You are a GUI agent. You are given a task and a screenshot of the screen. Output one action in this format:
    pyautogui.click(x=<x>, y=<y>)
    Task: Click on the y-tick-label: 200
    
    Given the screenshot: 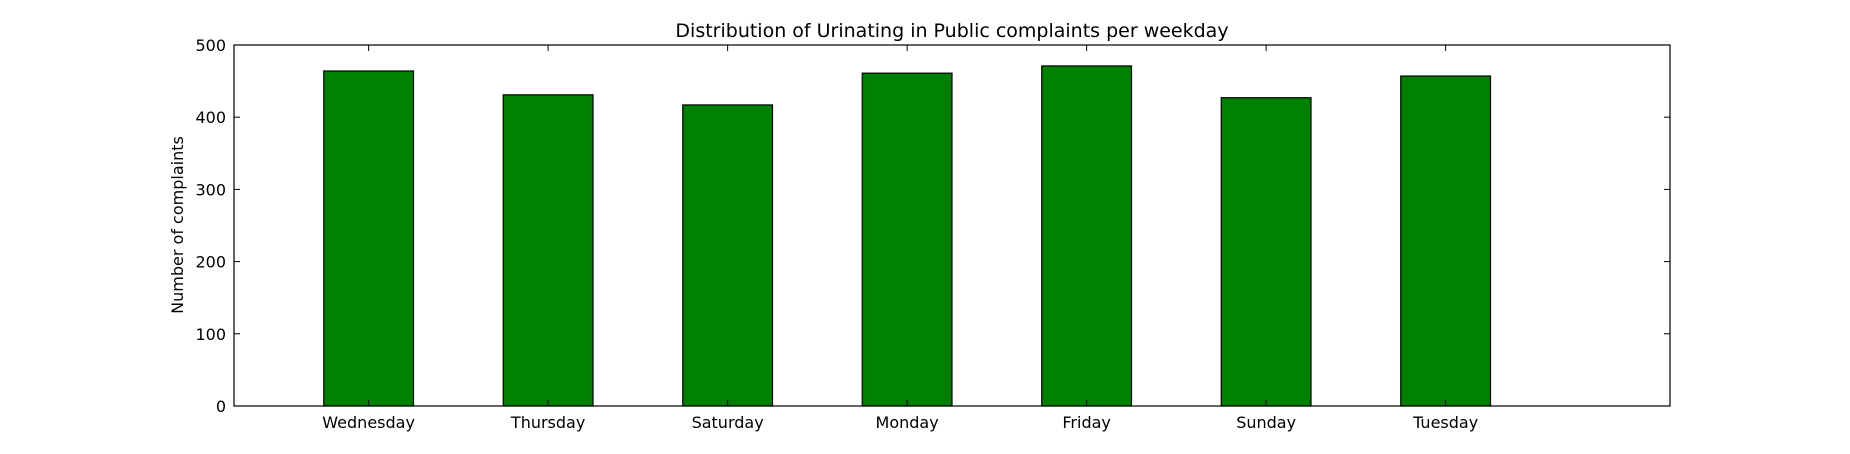 What is the action you would take?
    pyautogui.click(x=210, y=262)
    